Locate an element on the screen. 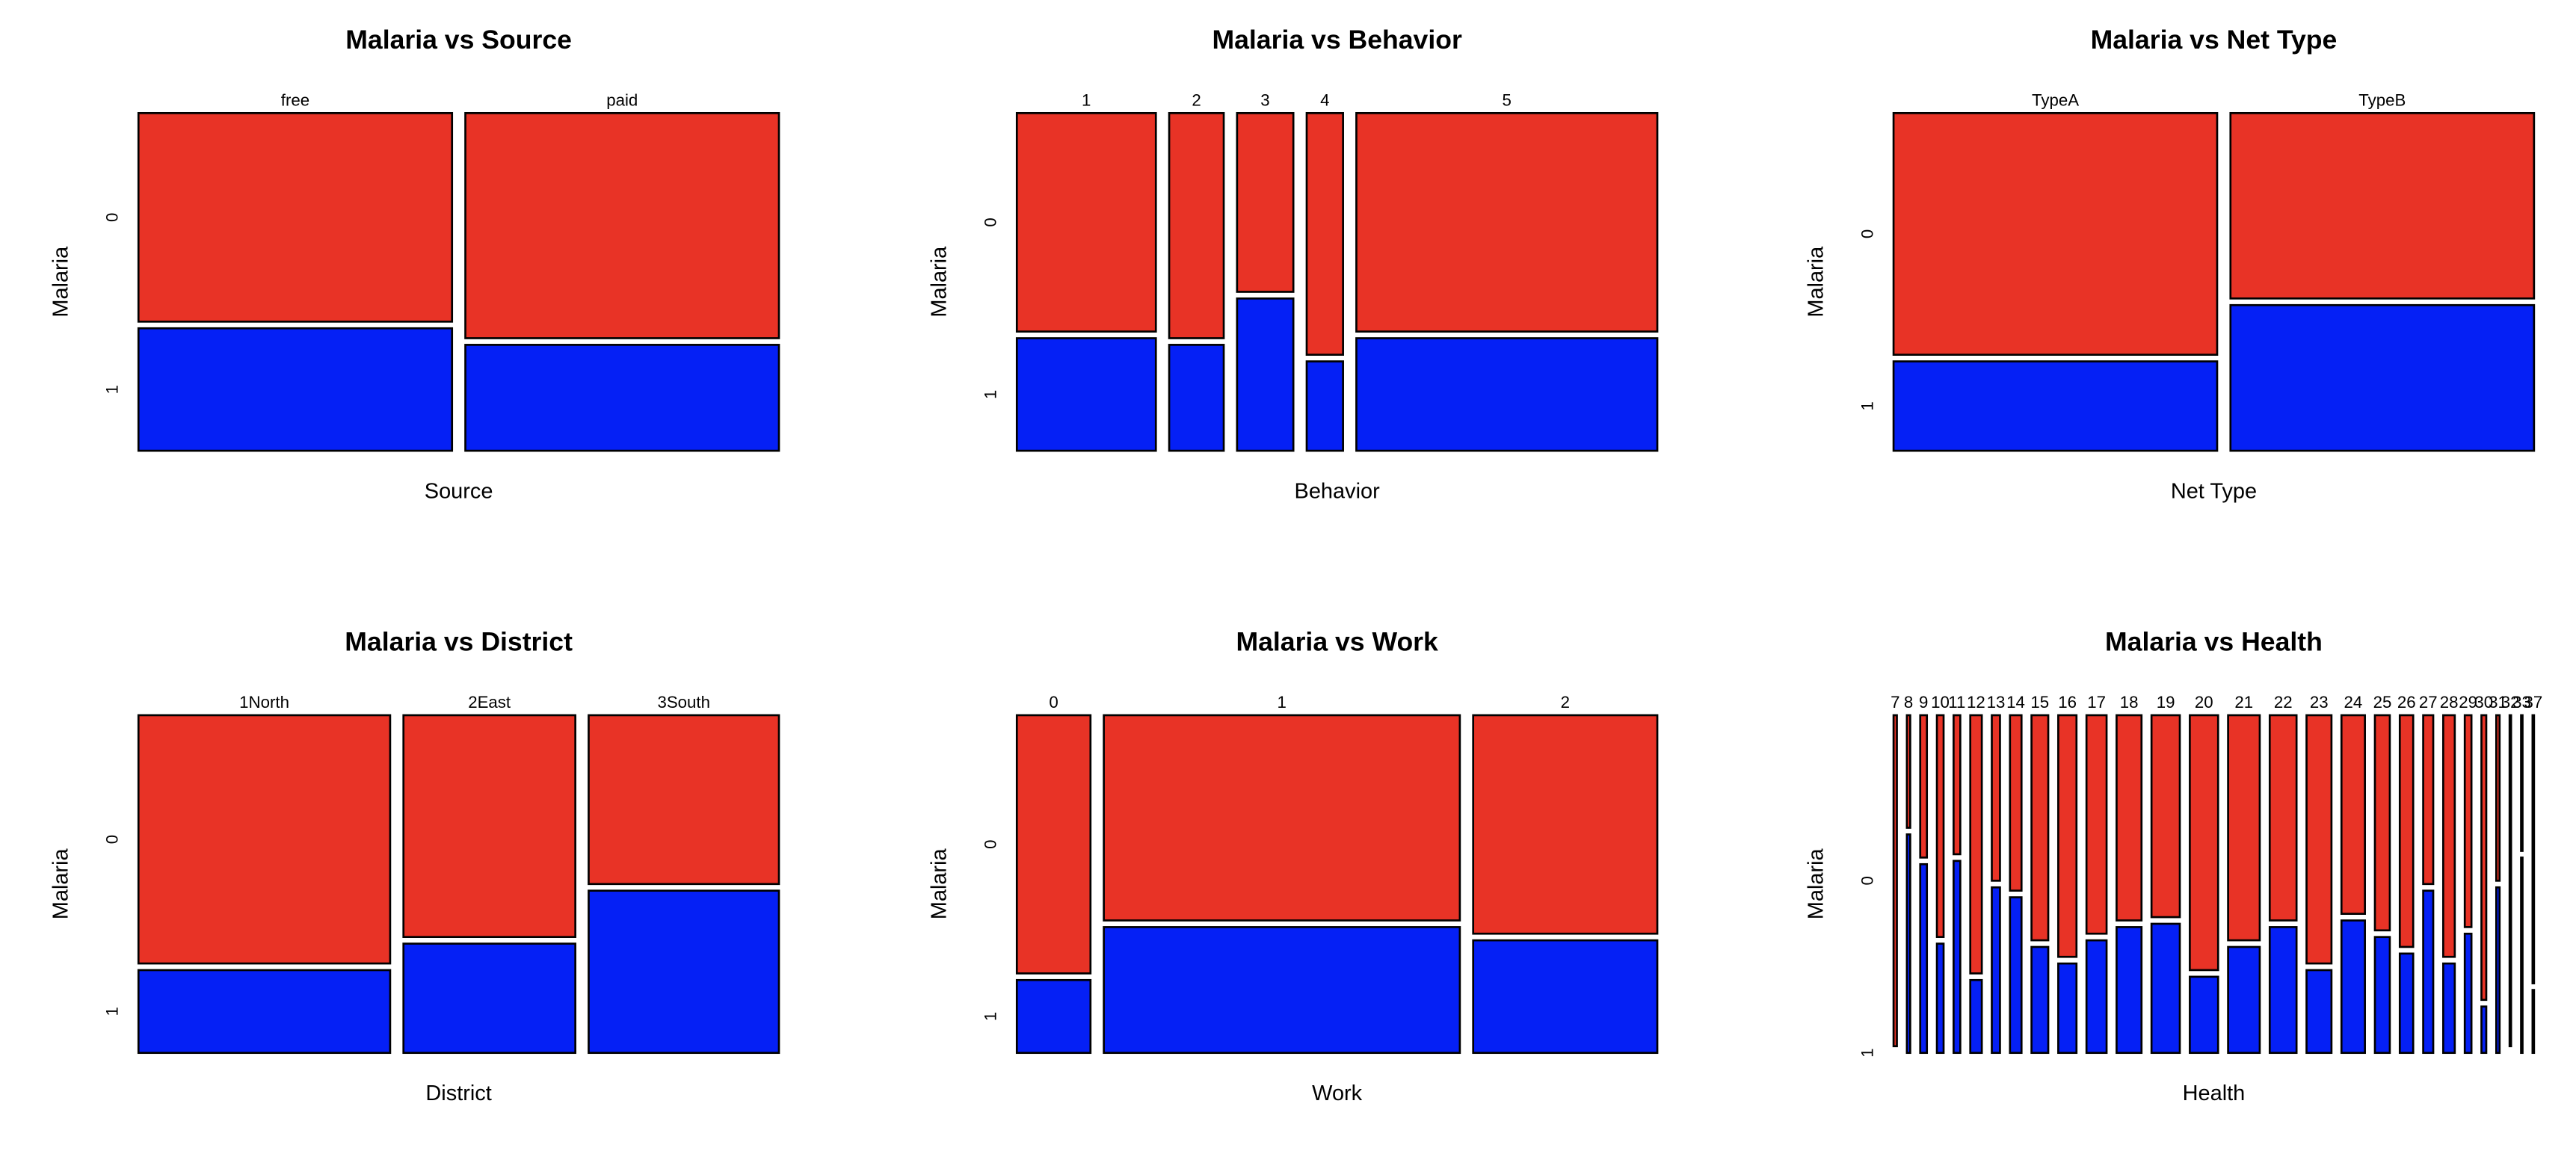  x-axis-label: Net Type is located at coordinates (2214, 491).